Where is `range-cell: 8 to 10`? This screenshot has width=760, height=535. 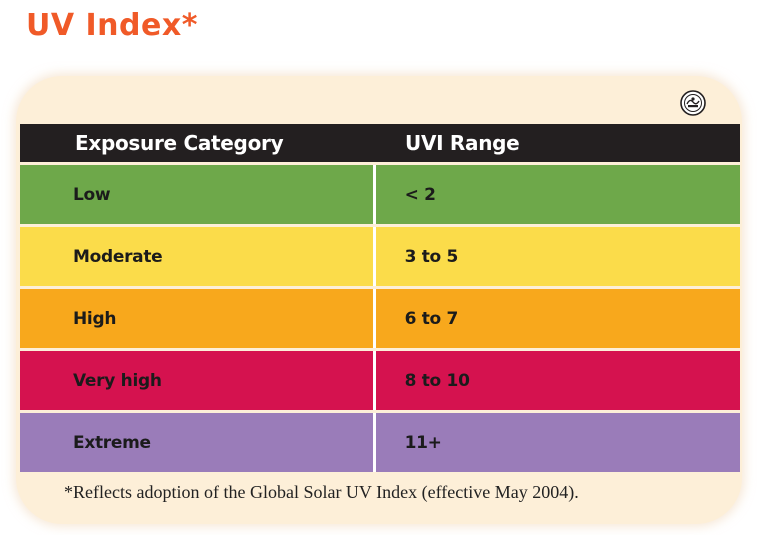 range-cell: 8 to 10 is located at coordinates (557, 380).